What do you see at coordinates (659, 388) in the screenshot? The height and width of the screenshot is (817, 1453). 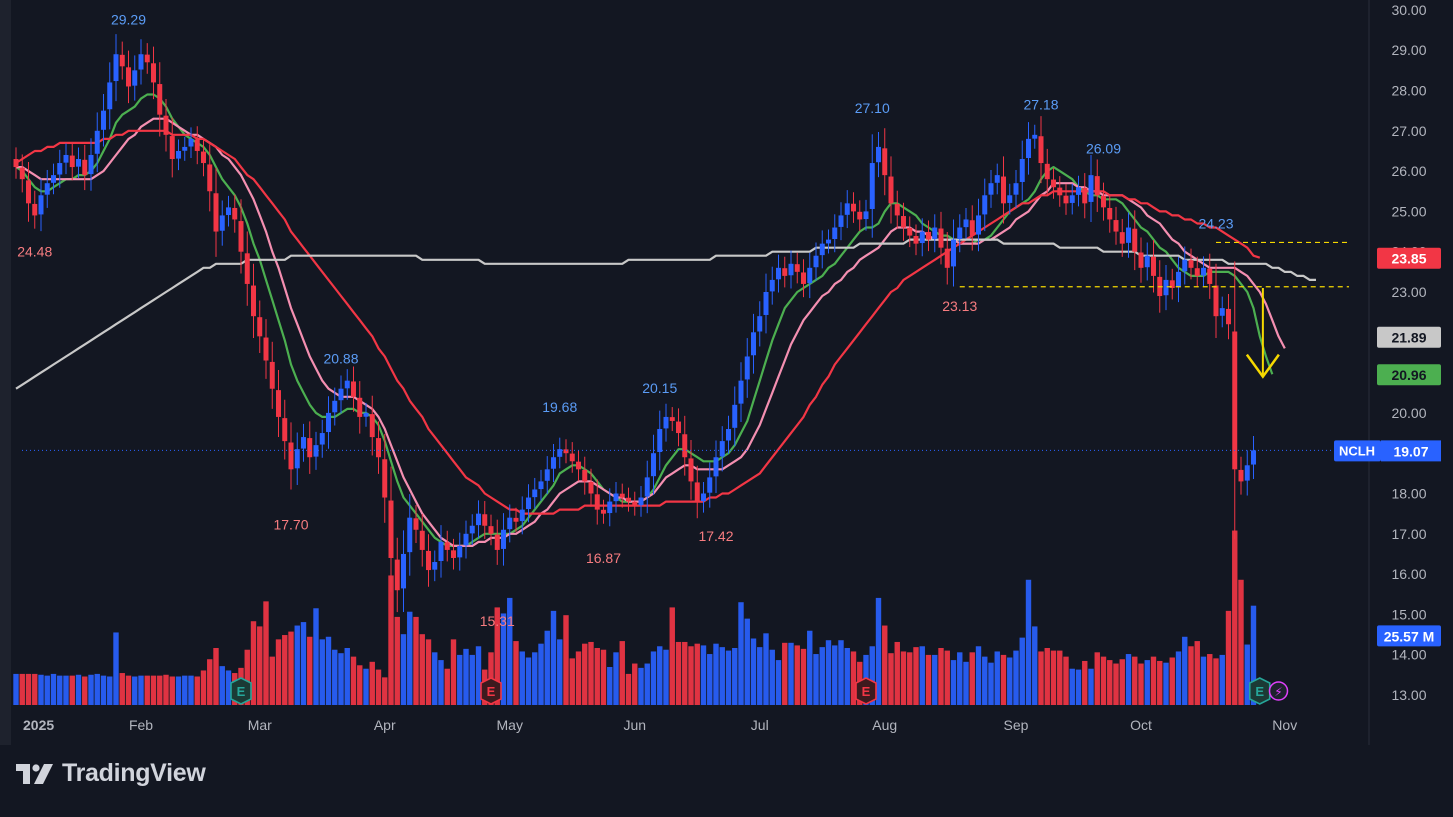 I see `high-label: 20.15` at bounding box center [659, 388].